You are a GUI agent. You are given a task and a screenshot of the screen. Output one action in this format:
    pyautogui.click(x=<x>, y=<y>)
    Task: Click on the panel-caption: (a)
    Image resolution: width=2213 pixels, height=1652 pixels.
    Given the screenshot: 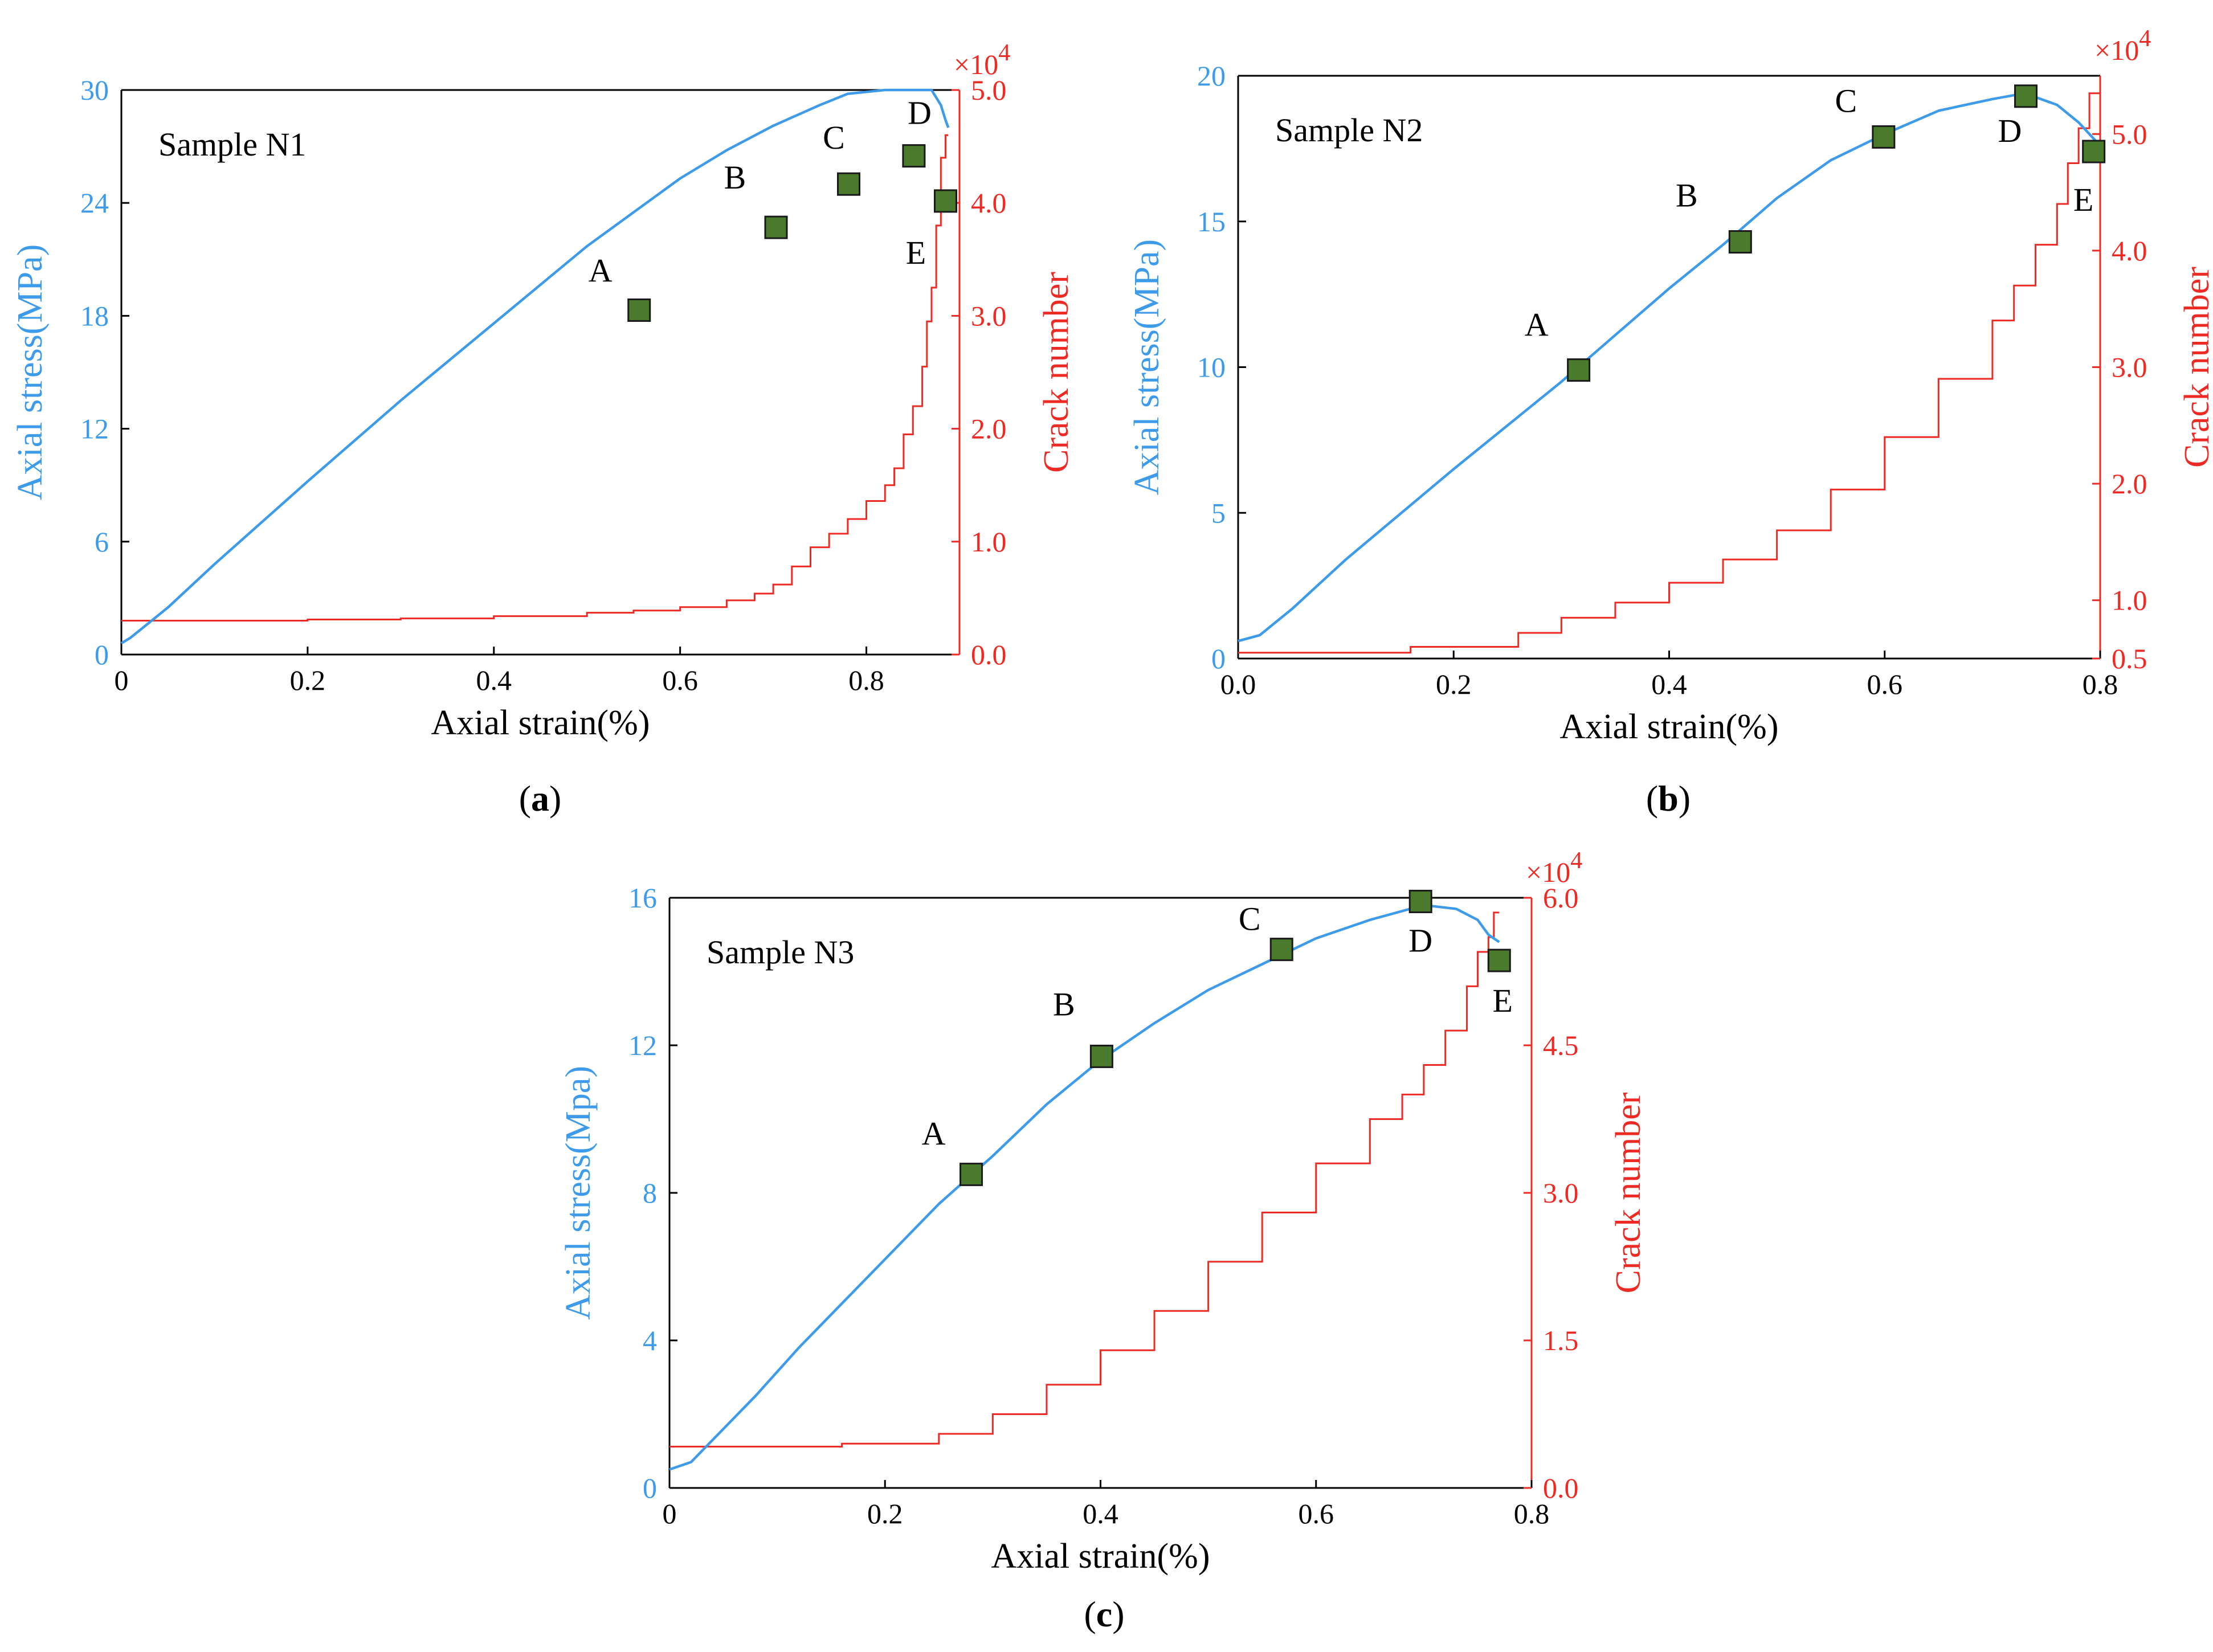 What is the action you would take?
    pyautogui.click(x=540, y=798)
    